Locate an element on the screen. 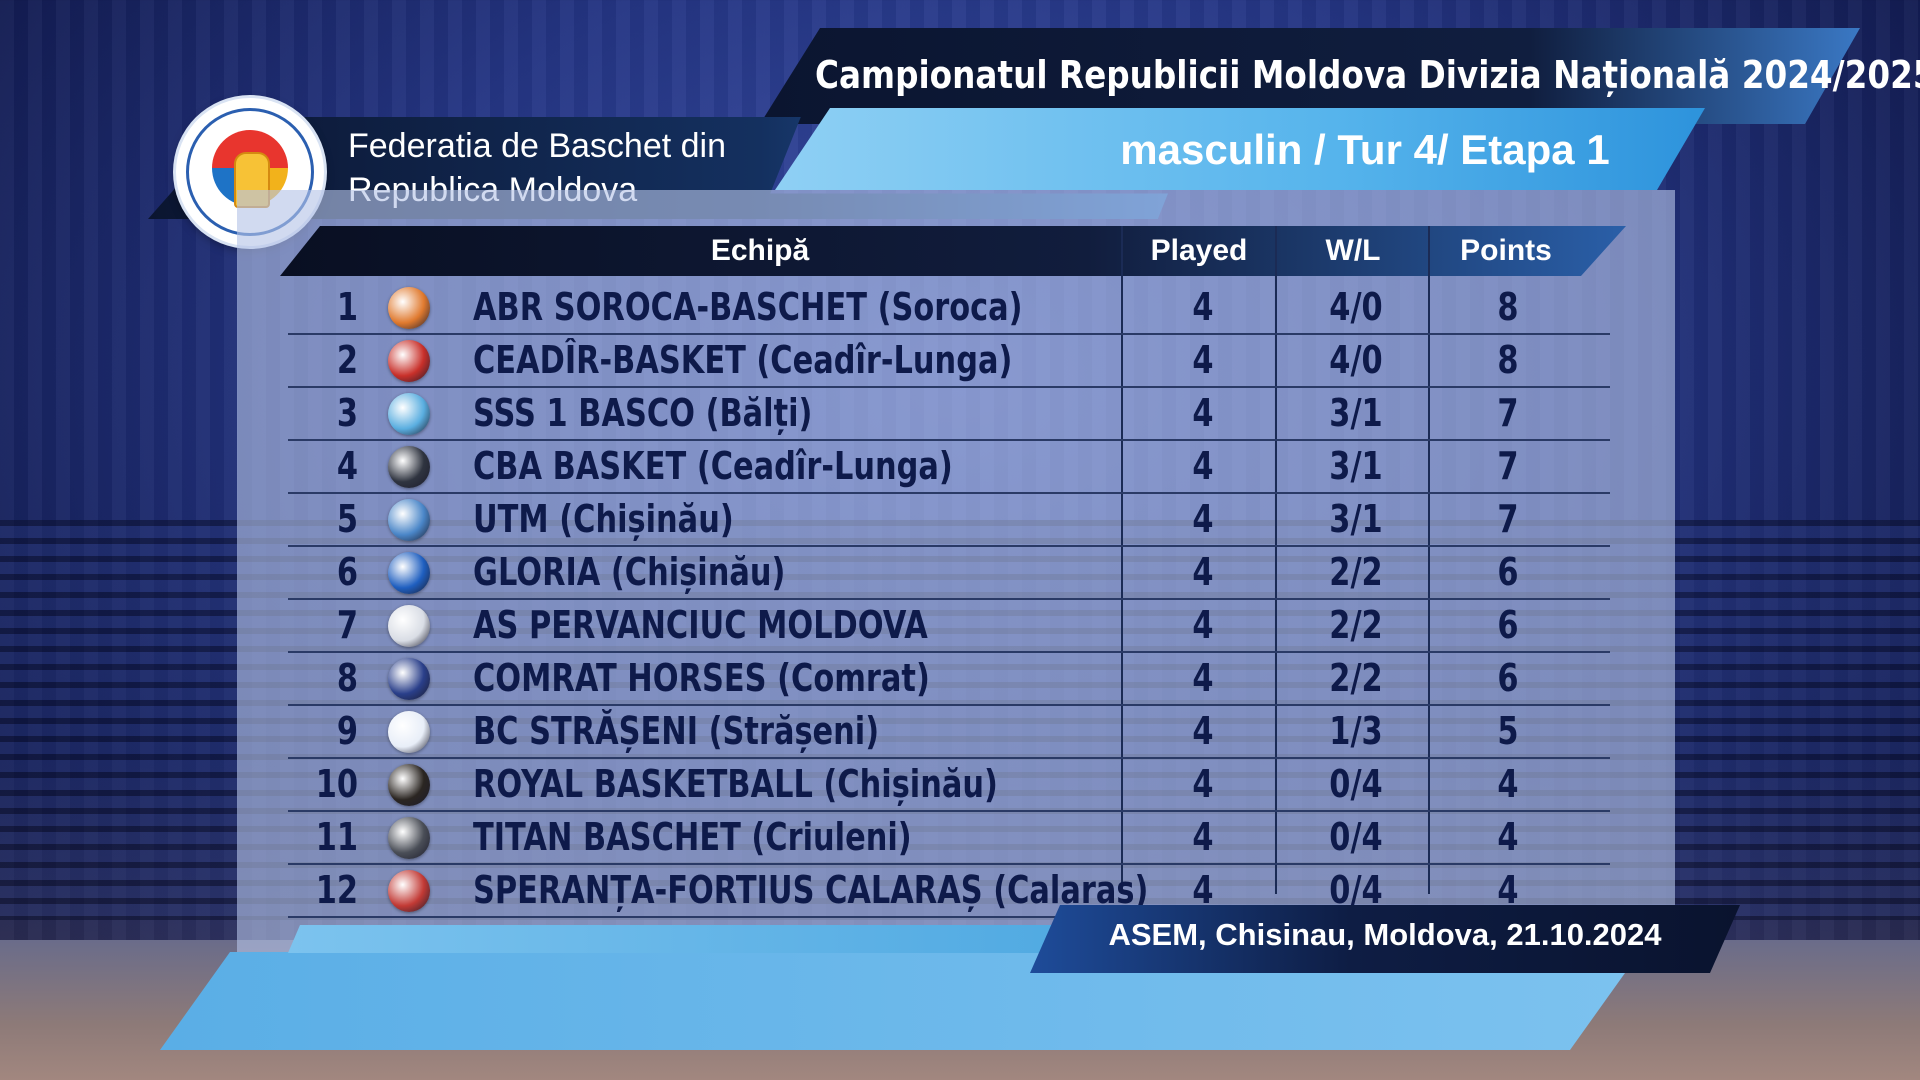 This screenshot has height=1080, width=1920. team-name: GLORIA (Chișinău) is located at coordinates (629, 572).